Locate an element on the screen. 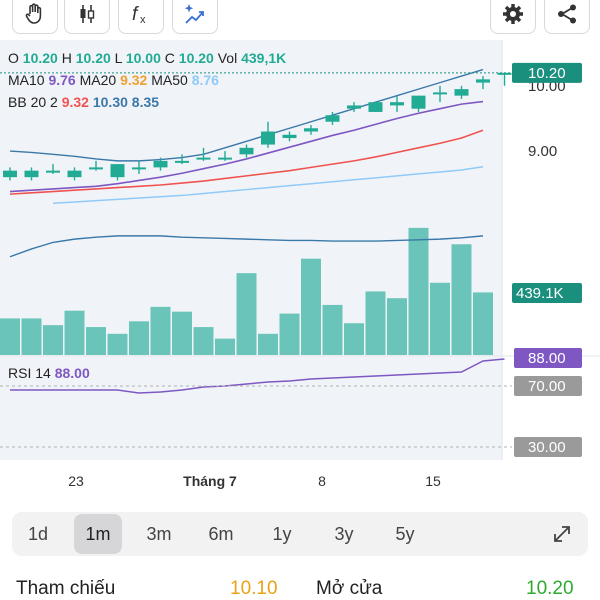 This screenshot has height=600, width=600. period-3m: 3m is located at coordinates (159, 533).